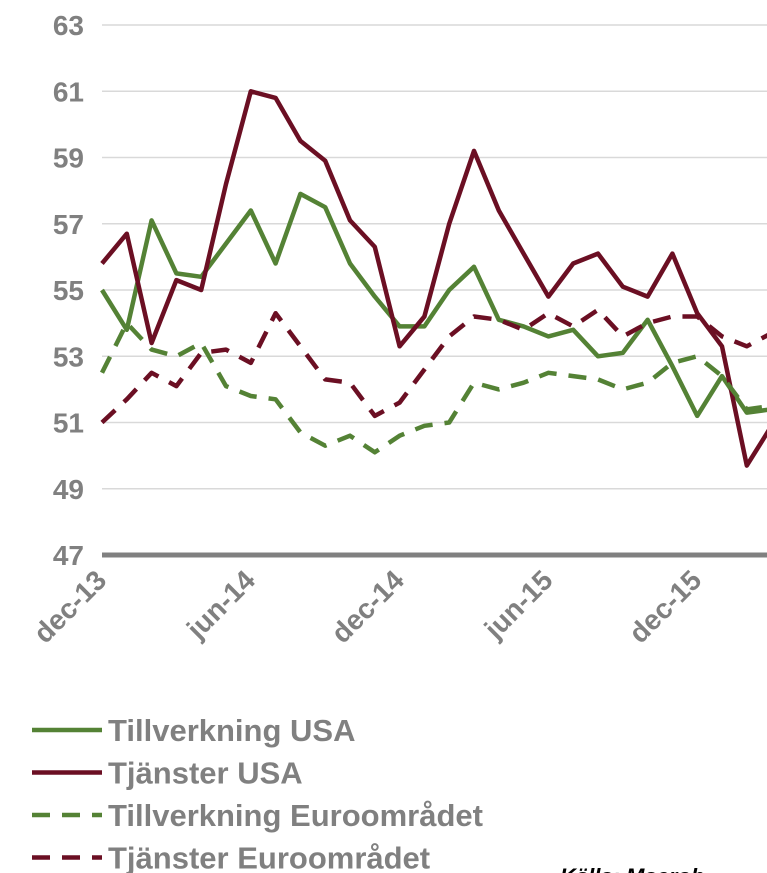  What do you see at coordinates (68, 489) in the screenshot?
I see `y-tick-label: 49` at bounding box center [68, 489].